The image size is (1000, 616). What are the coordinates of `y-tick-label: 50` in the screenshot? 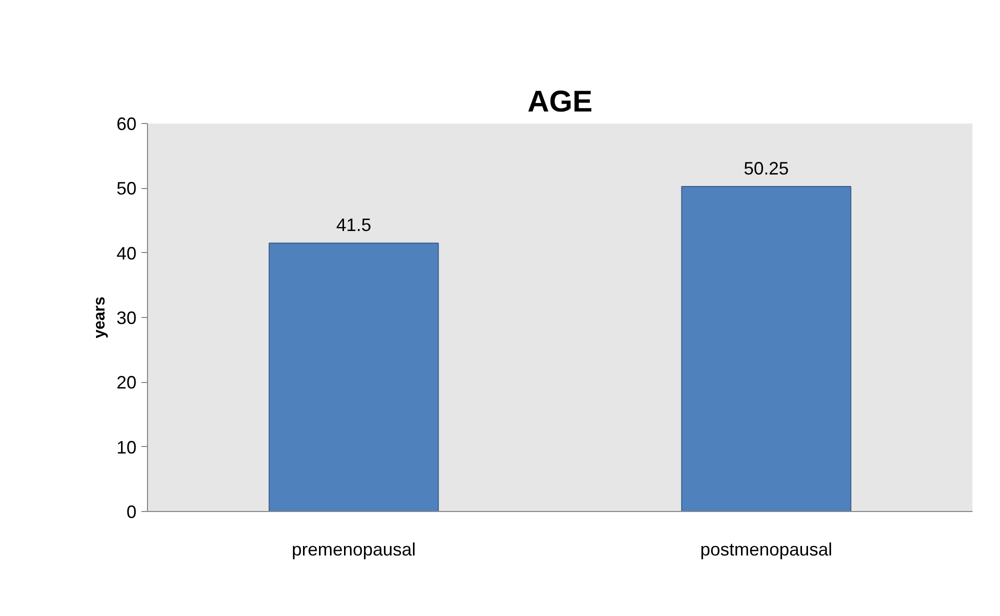 It's located at (126, 188).